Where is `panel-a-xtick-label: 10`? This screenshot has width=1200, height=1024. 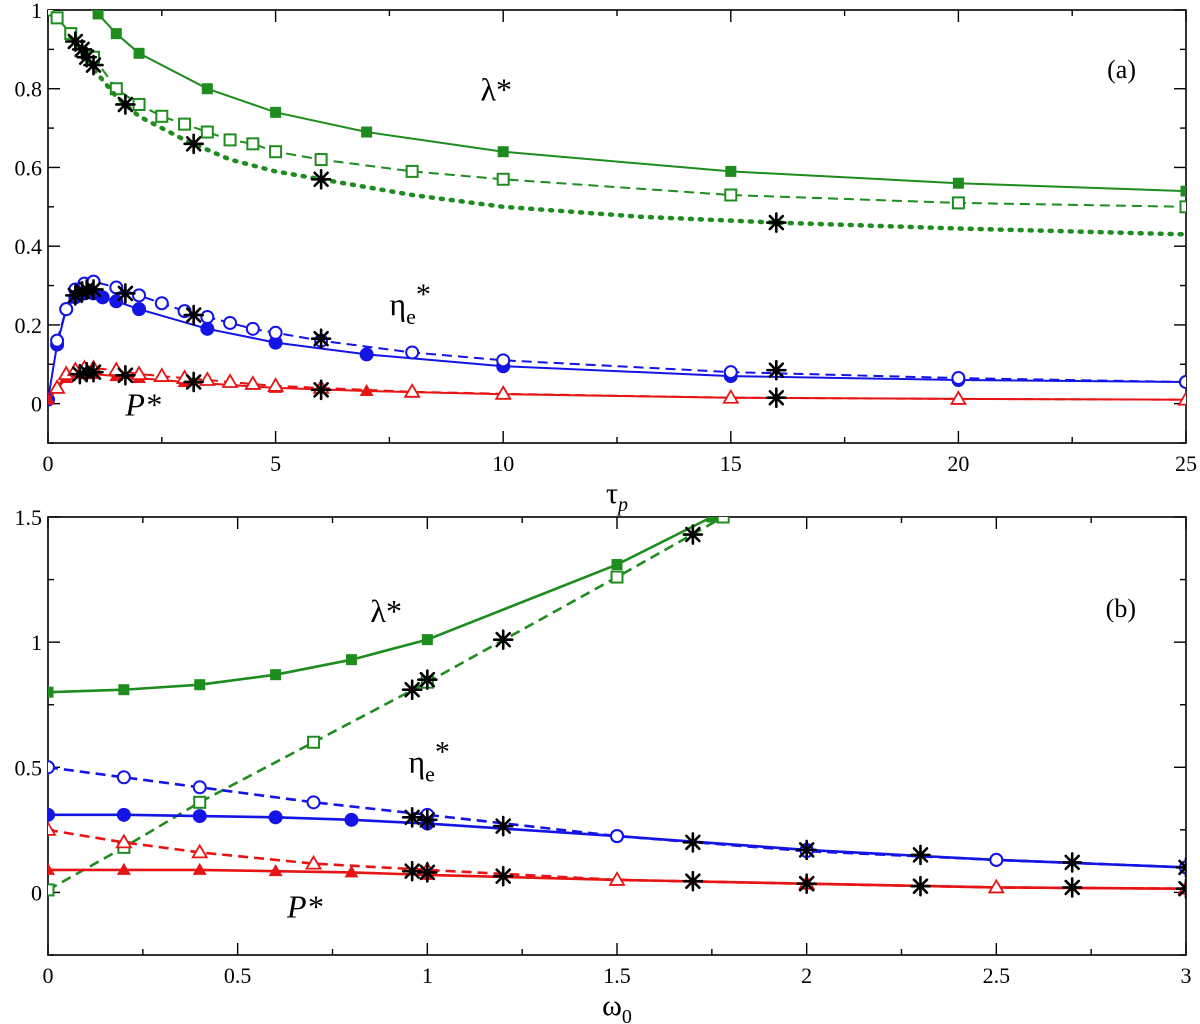
panel-a-xtick-label: 10 is located at coordinates (503, 463).